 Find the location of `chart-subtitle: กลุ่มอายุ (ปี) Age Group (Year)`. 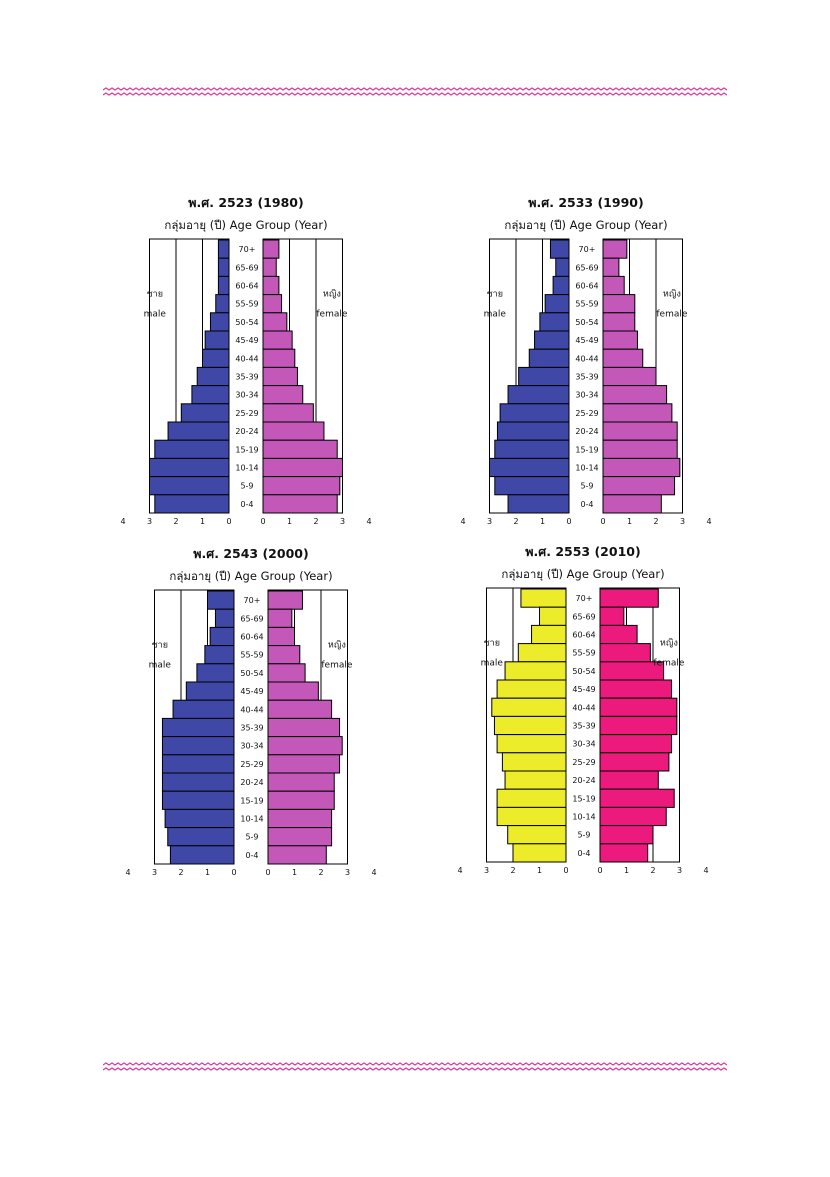

chart-subtitle: กลุ่มอายุ (ปี) Age Group (Year) is located at coordinates (585, 225).